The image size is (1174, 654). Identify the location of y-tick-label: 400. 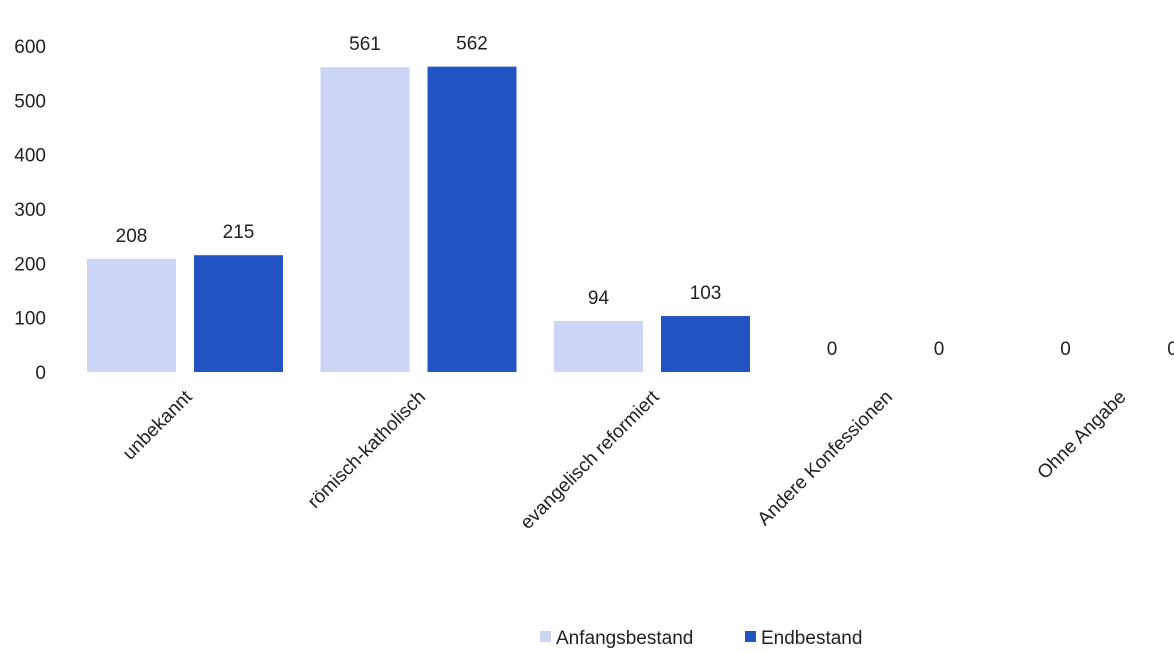
(30, 156).